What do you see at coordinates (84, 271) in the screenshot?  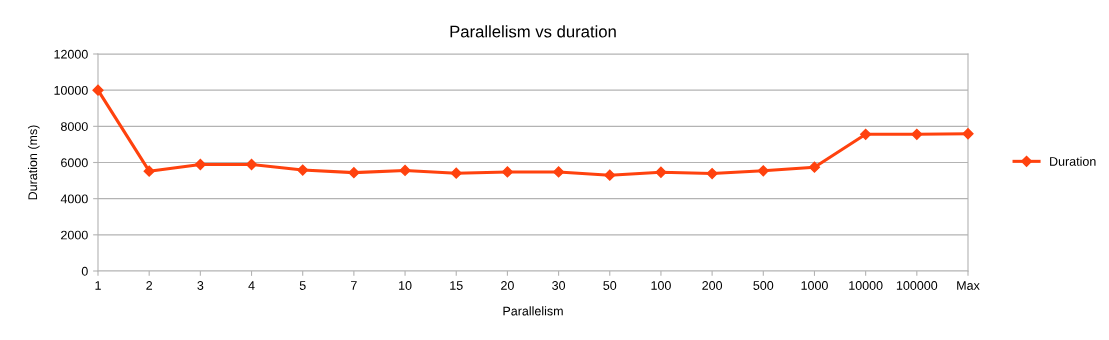 I see `y-tick-label: 0` at bounding box center [84, 271].